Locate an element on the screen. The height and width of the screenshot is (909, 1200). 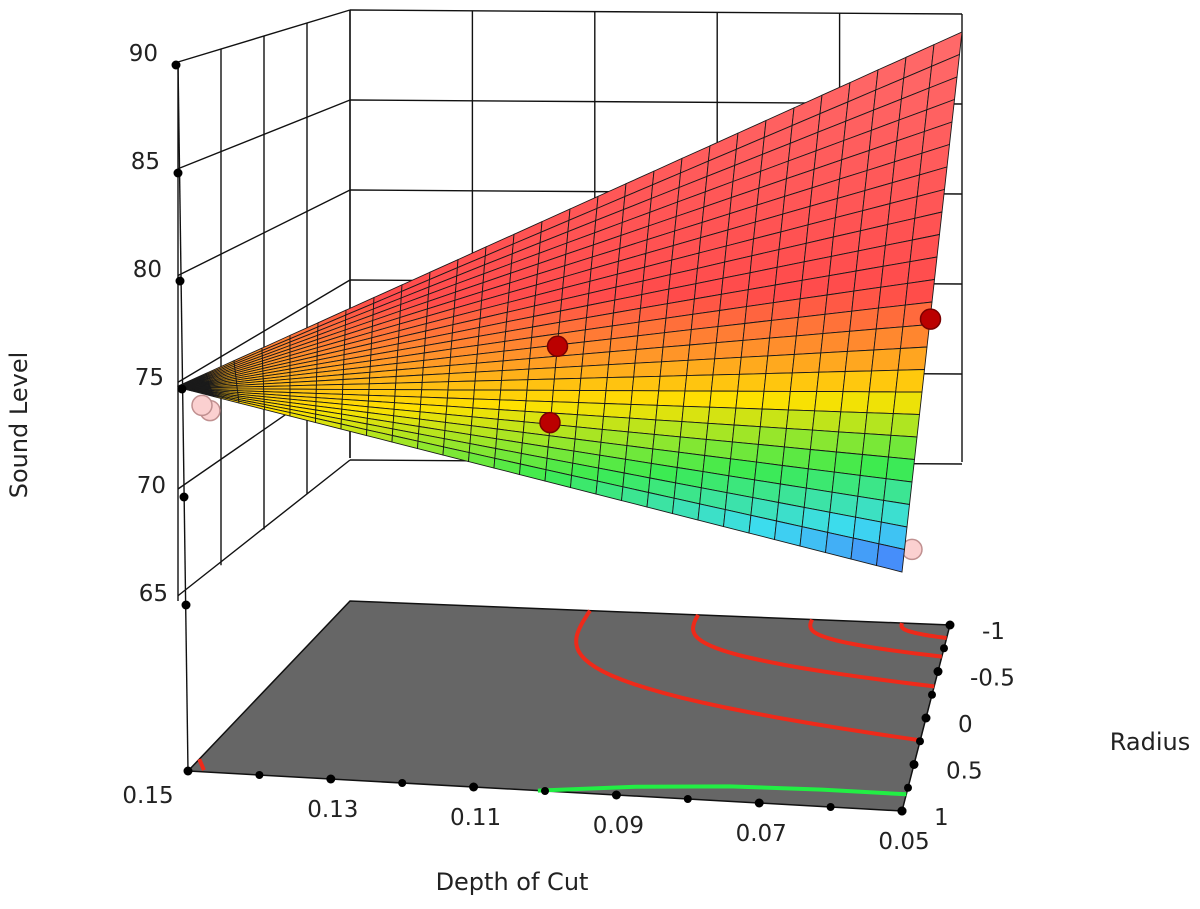
x-tick-label: 0.11 is located at coordinates (475, 818).